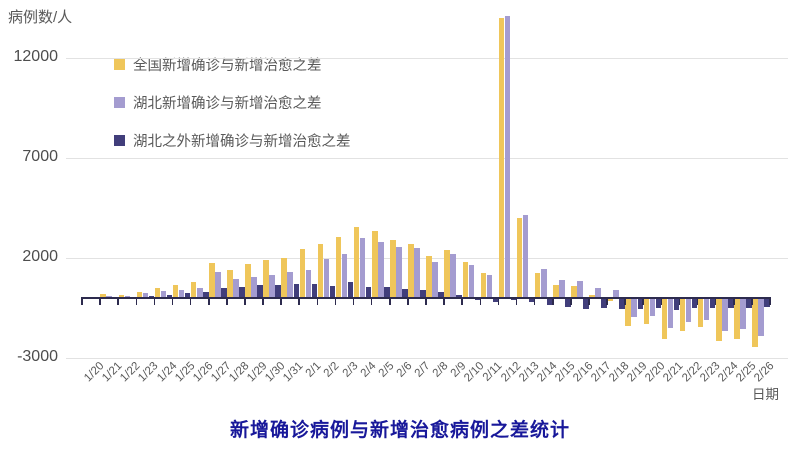 The width and height of the screenshot is (800, 450). I want to click on legend-item-2: 湖北之外新增确诊与新增治愈之差, so click(232, 140).